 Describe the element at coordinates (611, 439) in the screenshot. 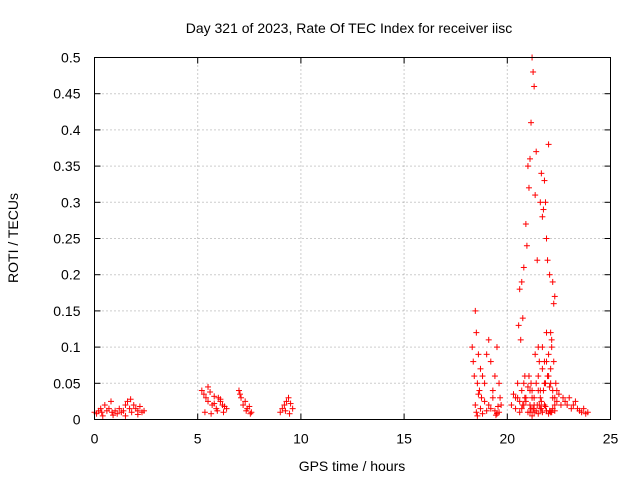

I see `x-tick-label: 25` at that location.